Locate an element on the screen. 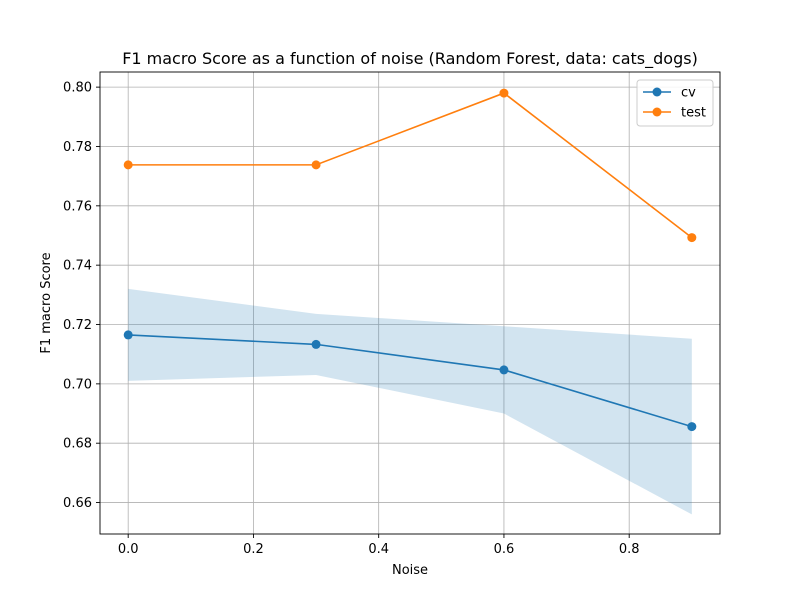 This screenshot has width=800, height=600. legend: cv test is located at coordinates (675, 103).